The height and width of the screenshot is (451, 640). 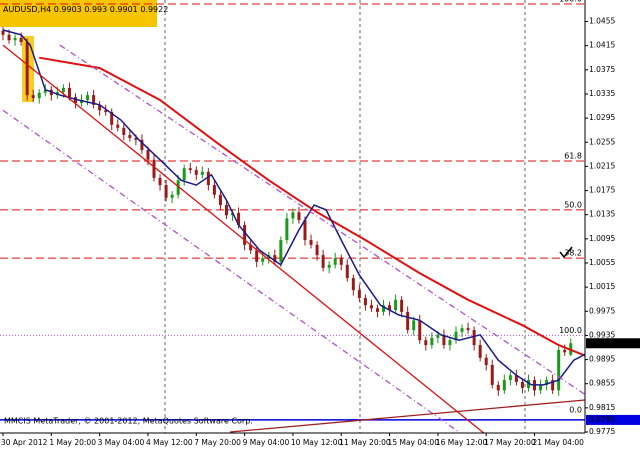 I want to click on y-tick-label: 1.0295, so click(x=602, y=117).